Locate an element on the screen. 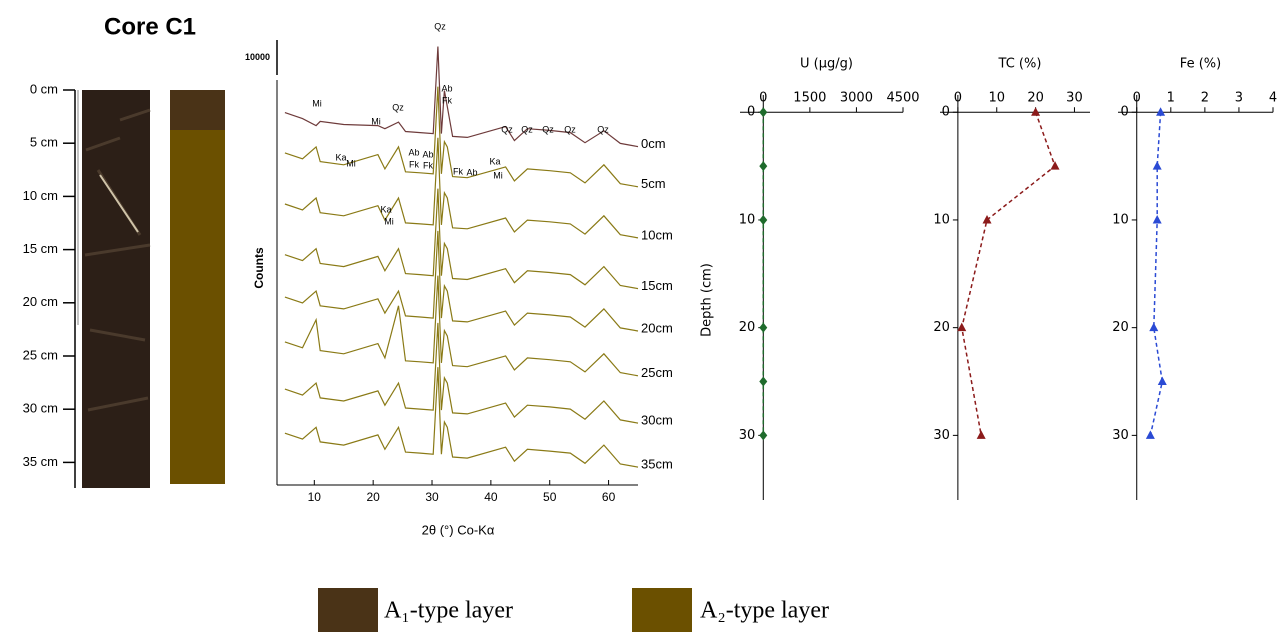 Image resolution: width=1279 pixels, height=632 pixels. x-tick-label: 40 is located at coordinates (491, 497).